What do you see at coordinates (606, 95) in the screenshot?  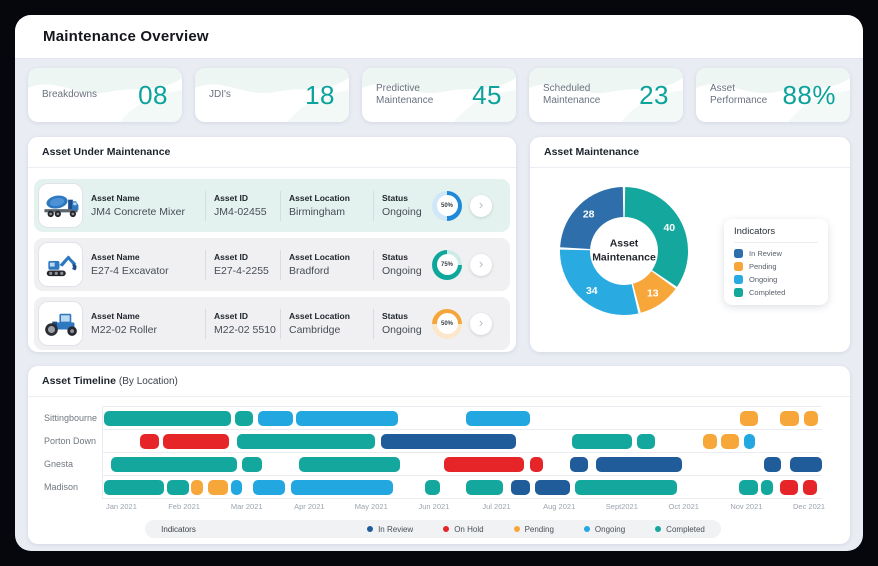 I see `kpi-card-scheduled-maintenance: Scheduled Maintenance 23` at bounding box center [606, 95].